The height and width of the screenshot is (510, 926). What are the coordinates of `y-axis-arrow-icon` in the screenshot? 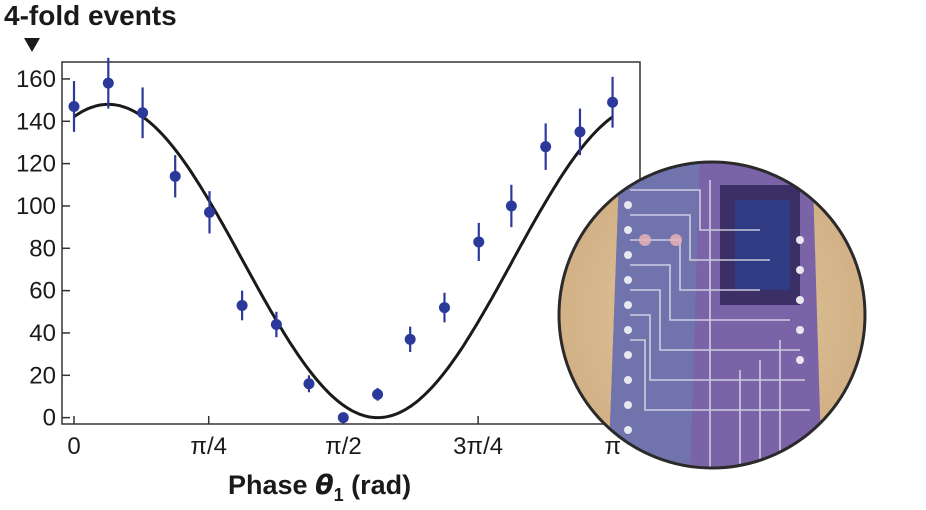 It's located at (32, 45).